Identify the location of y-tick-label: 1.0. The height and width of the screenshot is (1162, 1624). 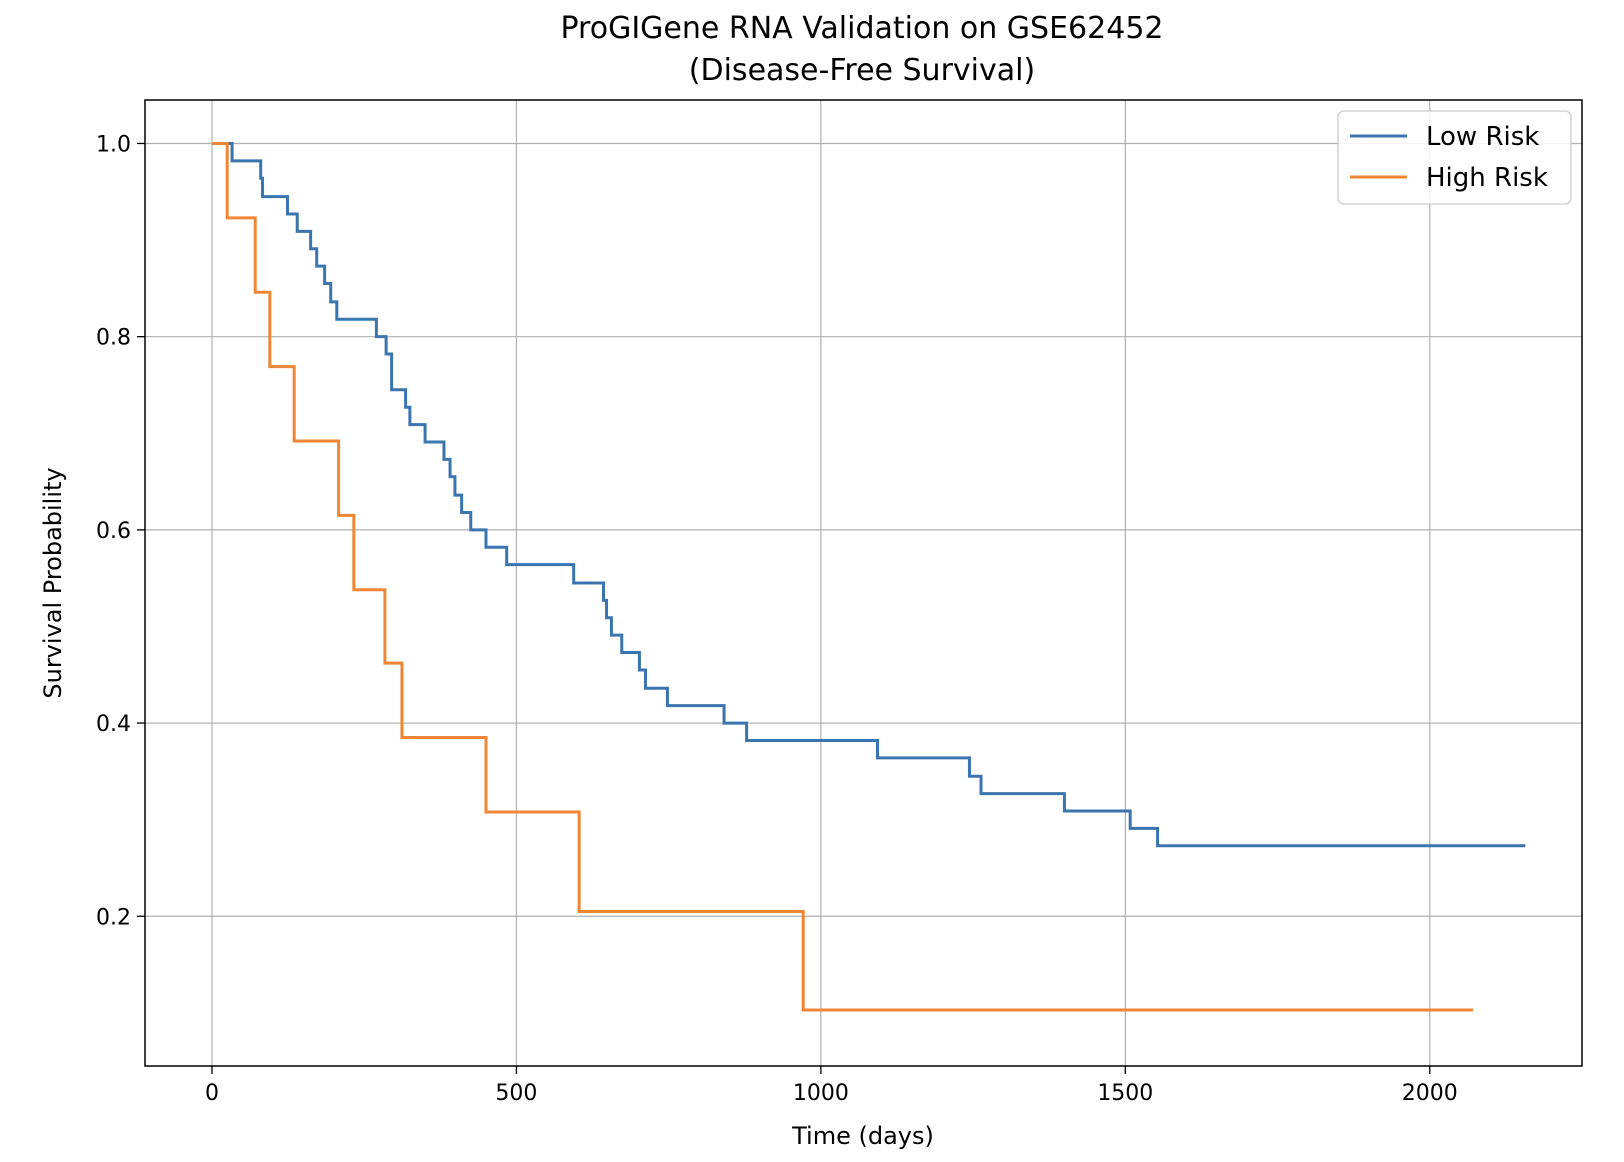
(113, 144).